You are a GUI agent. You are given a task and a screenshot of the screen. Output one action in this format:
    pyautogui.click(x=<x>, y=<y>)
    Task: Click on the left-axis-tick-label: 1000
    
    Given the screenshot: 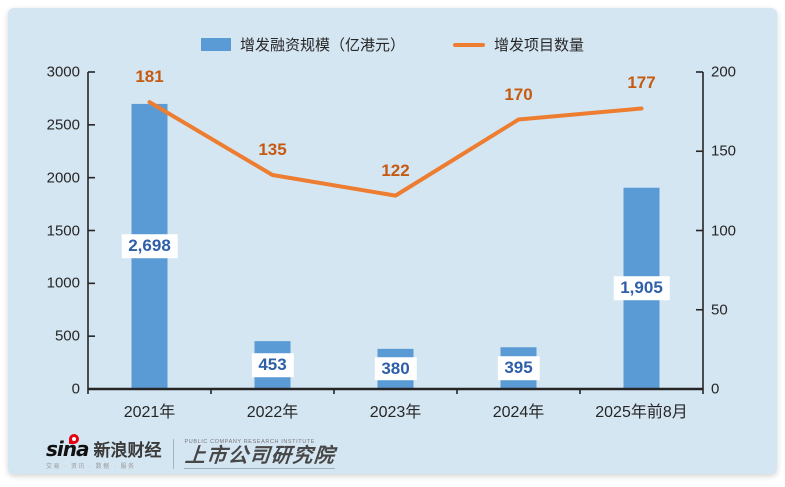 What is the action you would take?
    pyautogui.click(x=63, y=283)
    